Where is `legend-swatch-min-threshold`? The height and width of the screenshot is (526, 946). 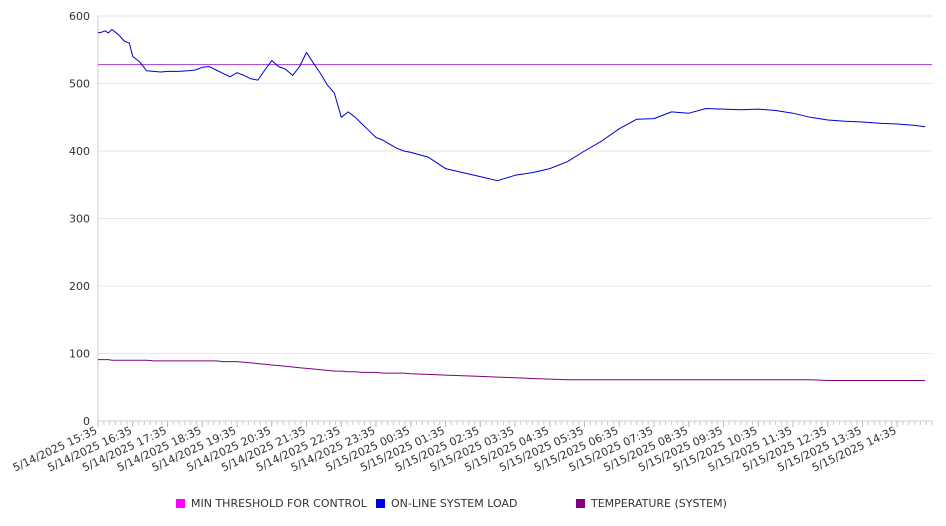 legend-swatch-min-threshold is located at coordinates (180, 503).